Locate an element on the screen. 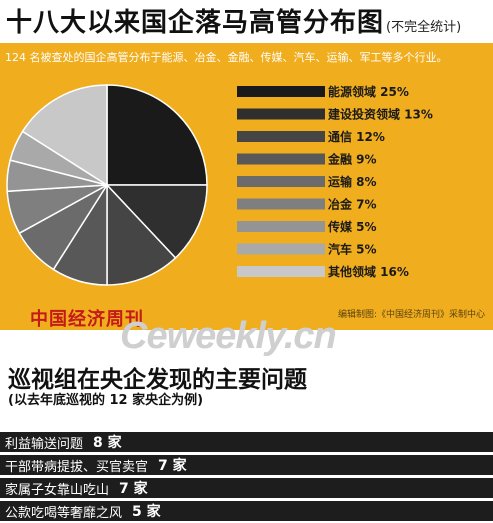 The width and height of the screenshot is (493, 523). legend-label-6: 传媒 5% is located at coordinates (352, 226).